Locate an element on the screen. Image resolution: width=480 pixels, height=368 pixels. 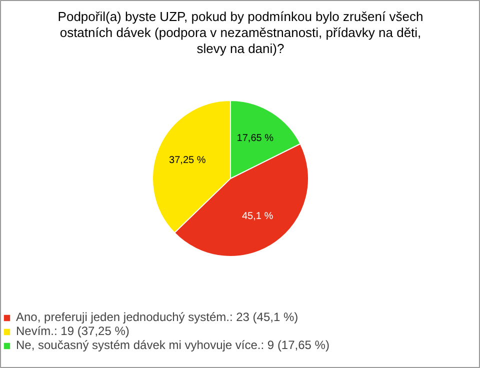
legend-label: Ne, současný systém dávek mi vyhovuje více.: 9 (17,65 %) is located at coordinates (173, 345).